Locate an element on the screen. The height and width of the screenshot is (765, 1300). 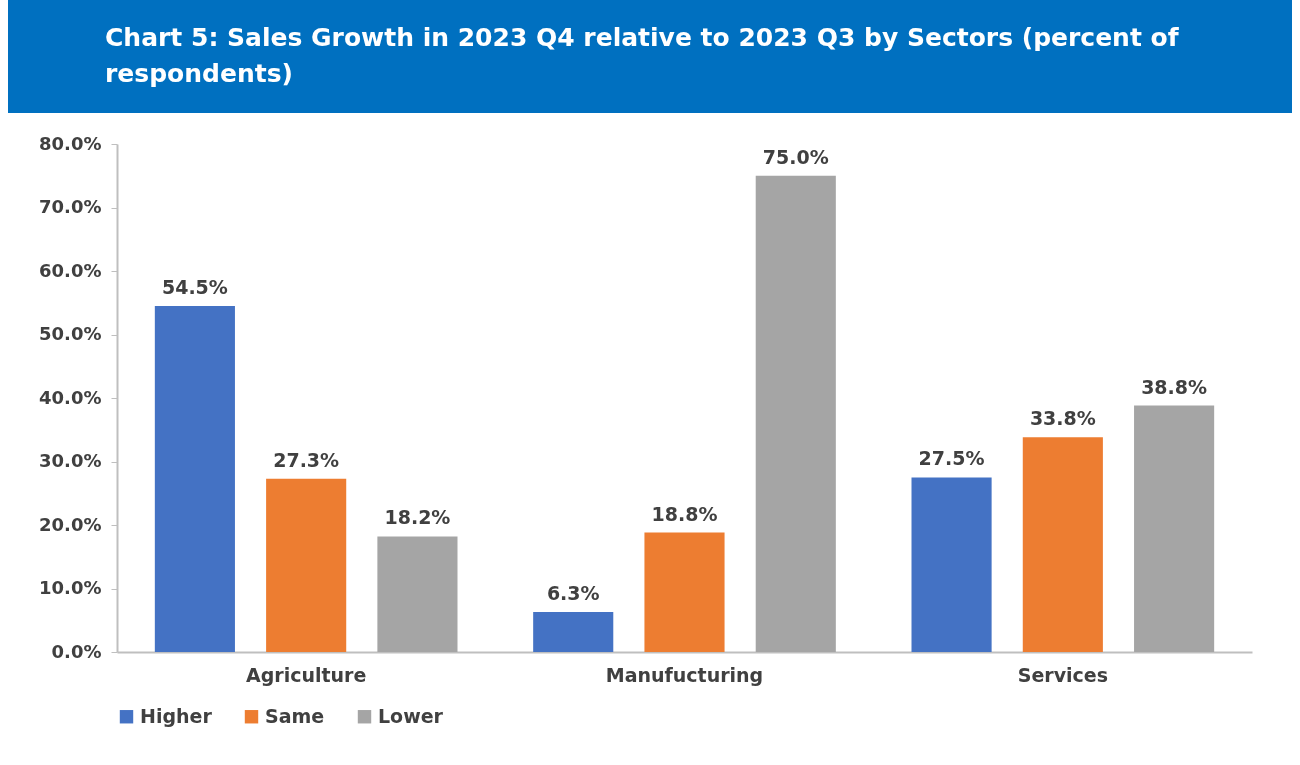
y-tick-label: 80.0% is located at coordinates (70, 143).